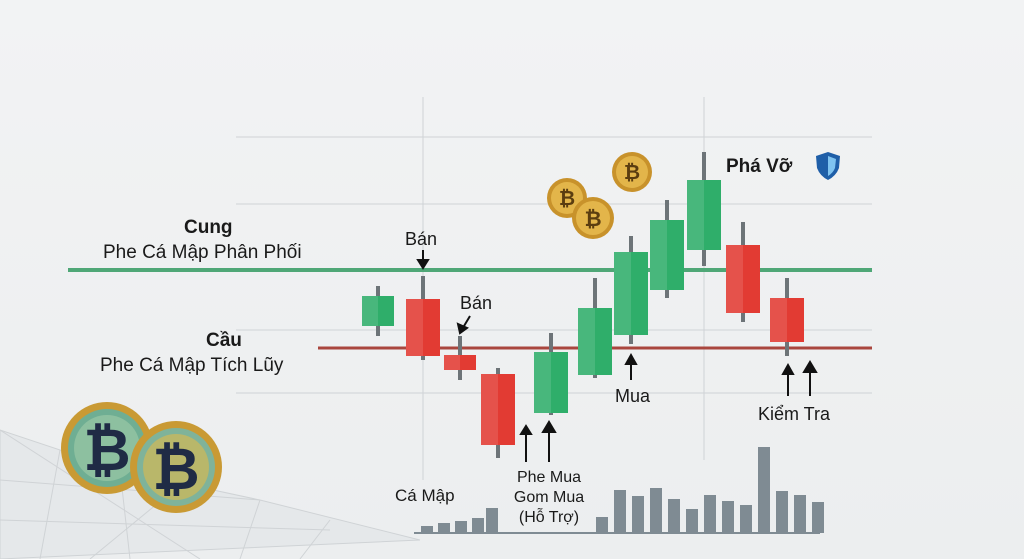 This screenshot has width=1024, height=559. I want to click on volume-bars, so click(622, 490).